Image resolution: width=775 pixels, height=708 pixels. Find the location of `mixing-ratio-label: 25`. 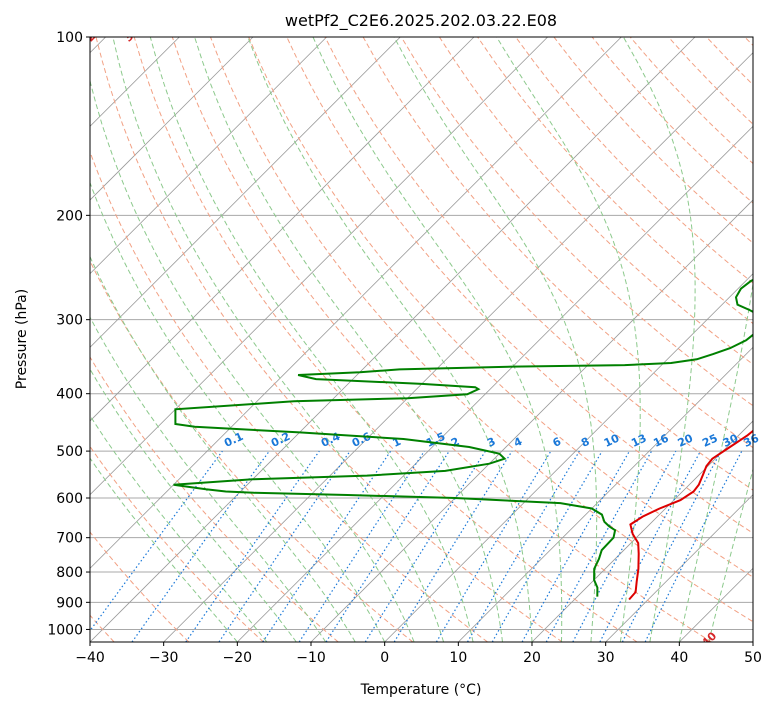

mixing-ratio-label: 25 is located at coordinates (709, 441).